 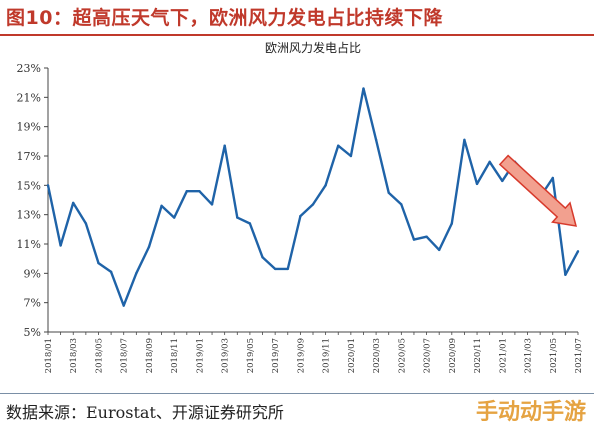 What do you see at coordinates (538, 190) in the screenshot?
I see `downward-arrow-annotation` at bounding box center [538, 190].